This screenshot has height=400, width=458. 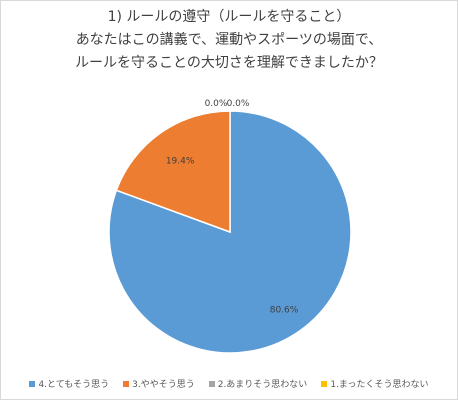 I want to click on legend-item-4: 4.とてもそう思う, so click(x=69, y=383).